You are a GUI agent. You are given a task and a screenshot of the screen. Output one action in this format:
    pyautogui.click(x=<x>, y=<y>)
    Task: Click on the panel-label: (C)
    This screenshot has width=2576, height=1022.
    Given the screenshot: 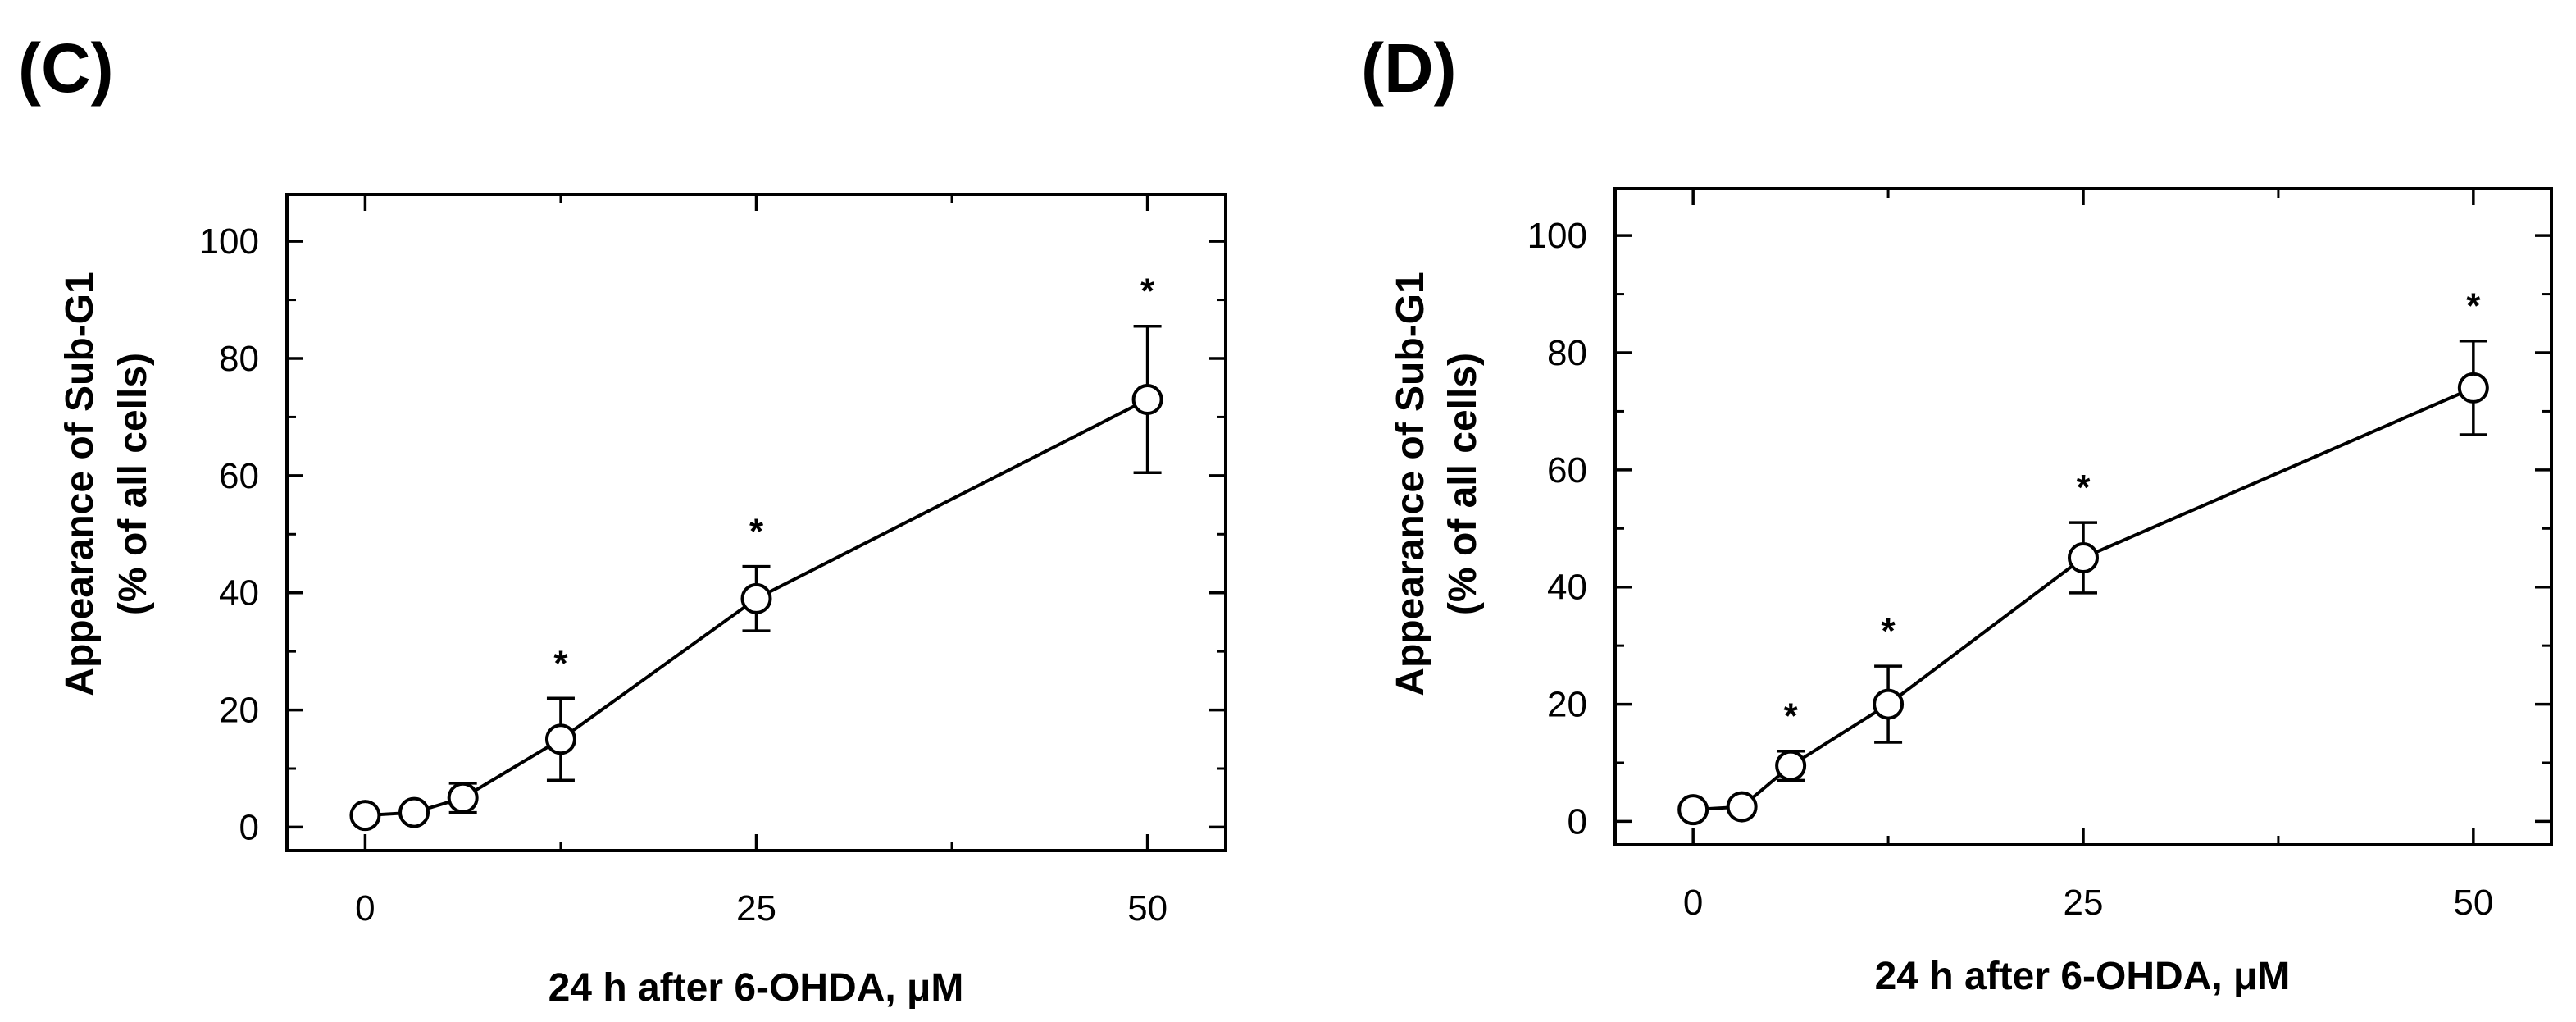 What is the action you would take?
    pyautogui.click(x=66, y=68)
    